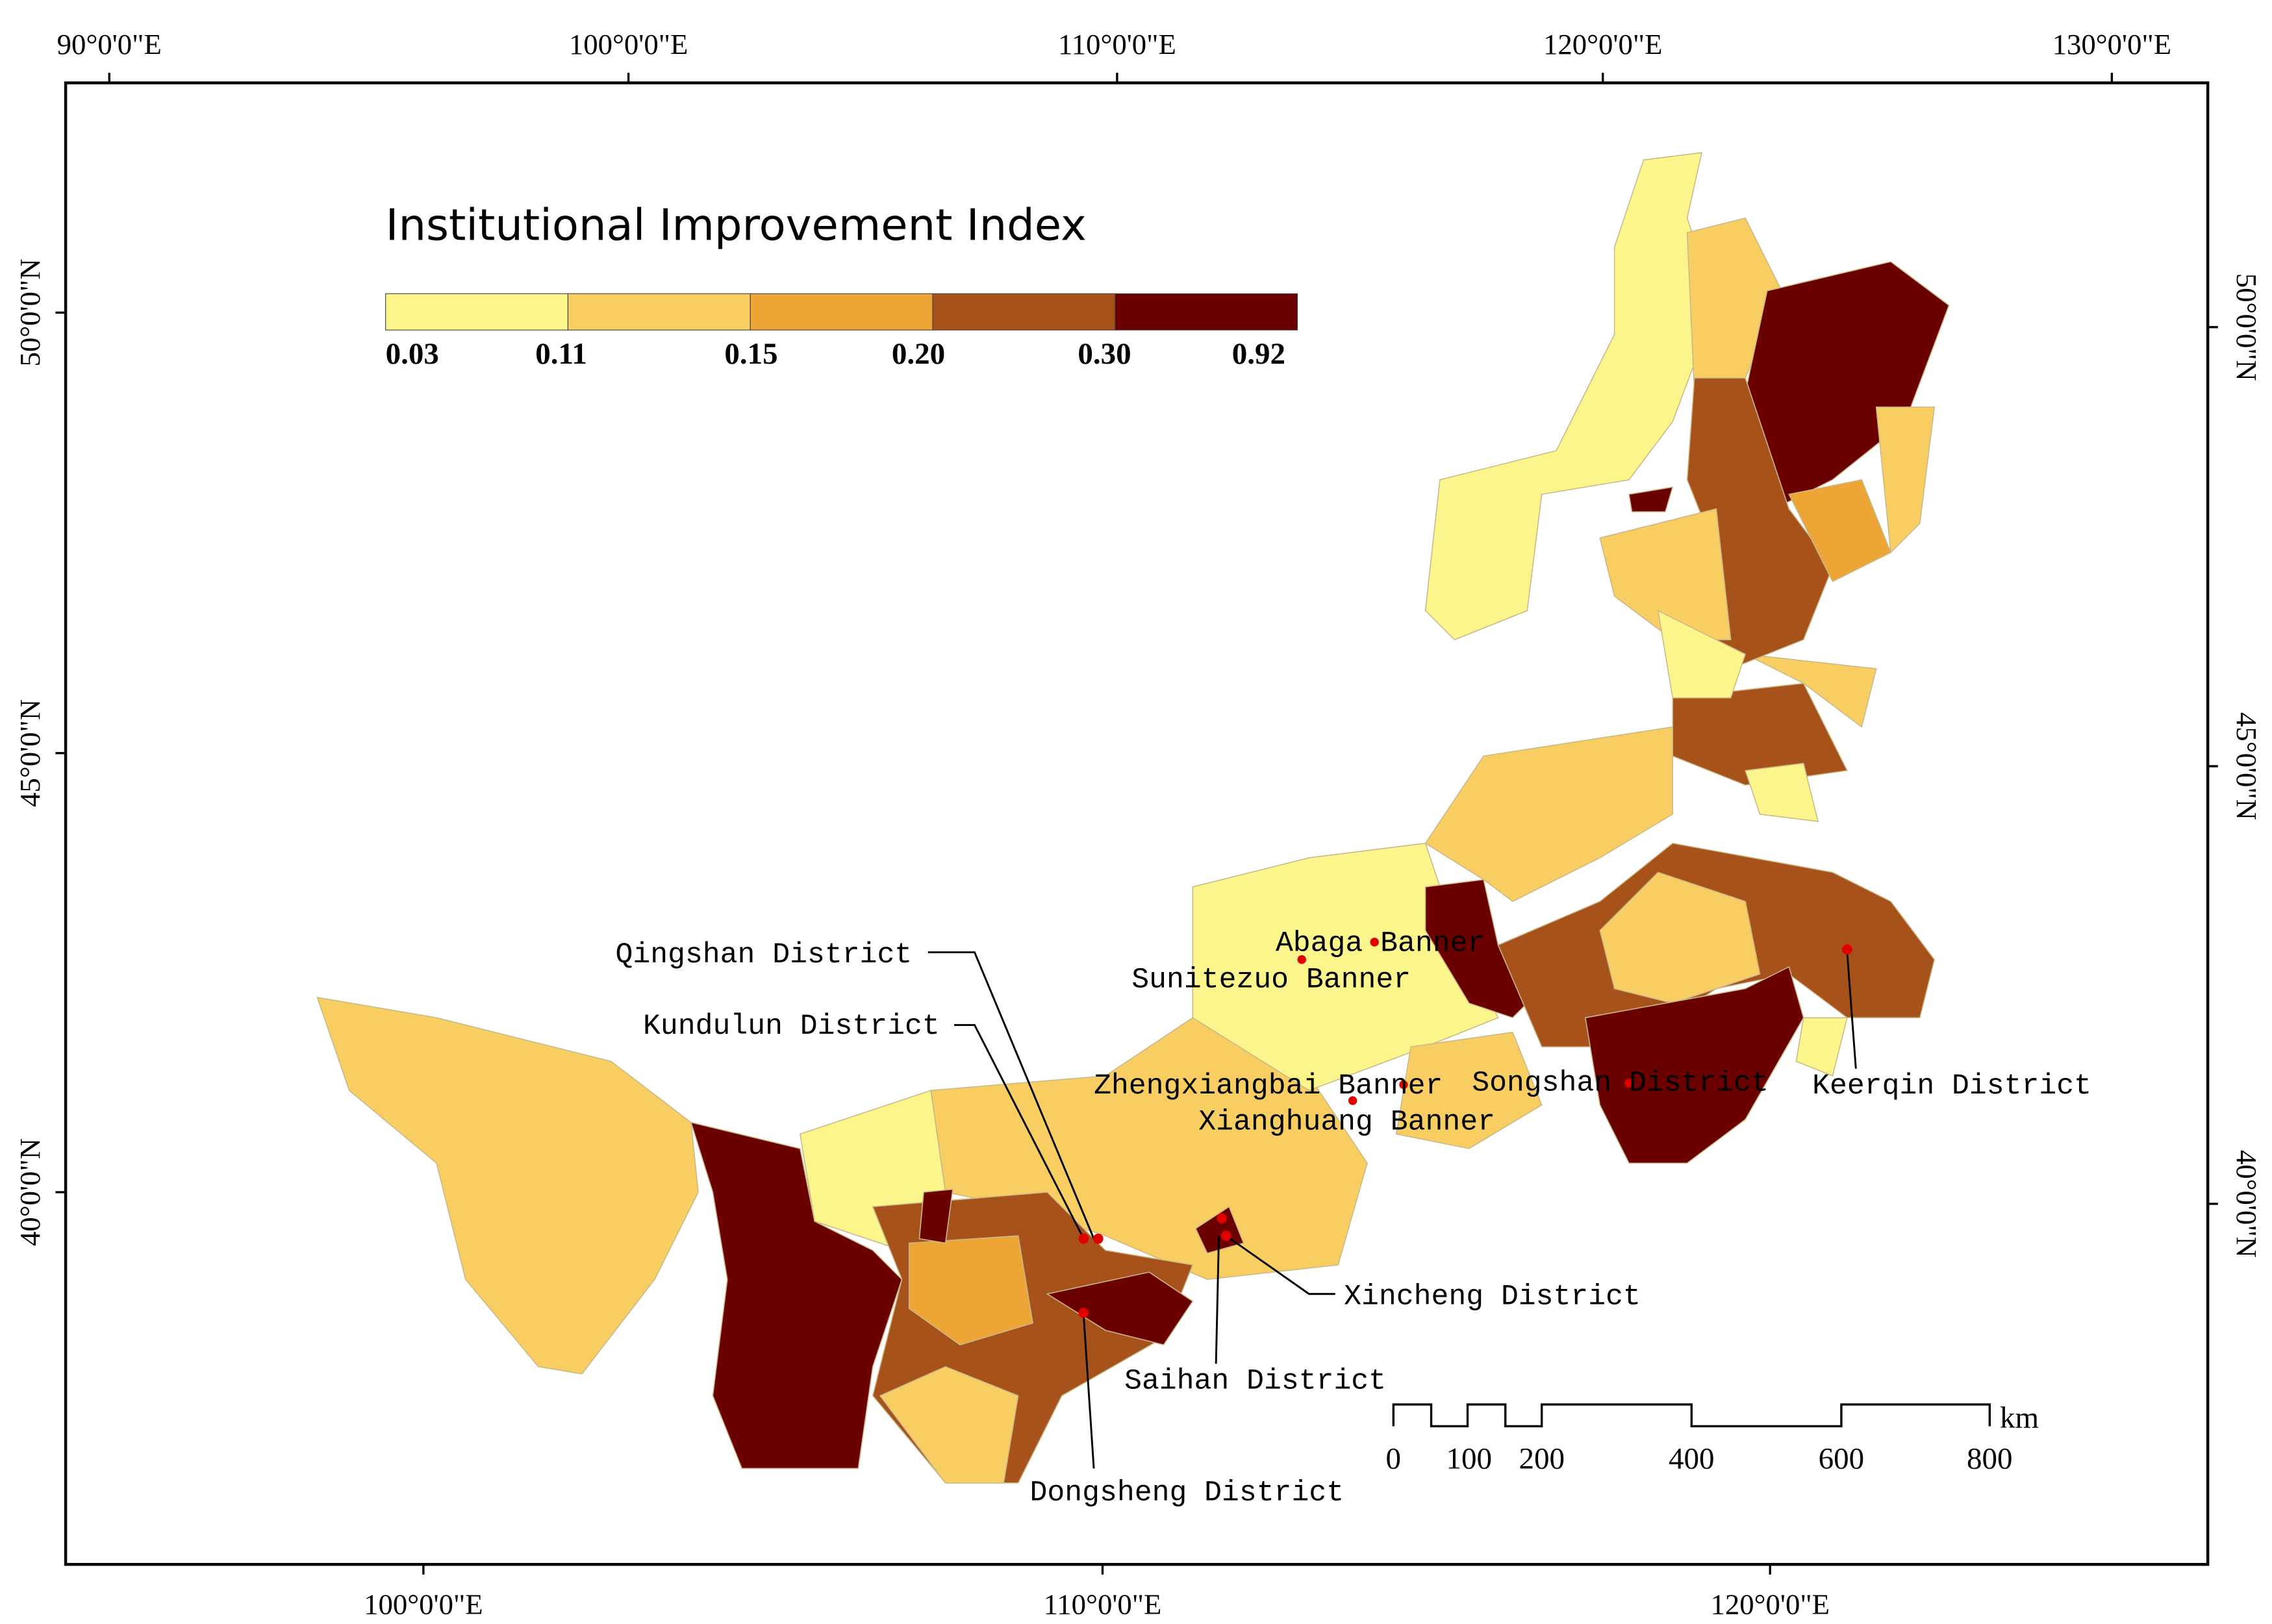  What do you see at coordinates (1620, 1083) in the screenshot?
I see `place-label: Songshan District` at bounding box center [1620, 1083].